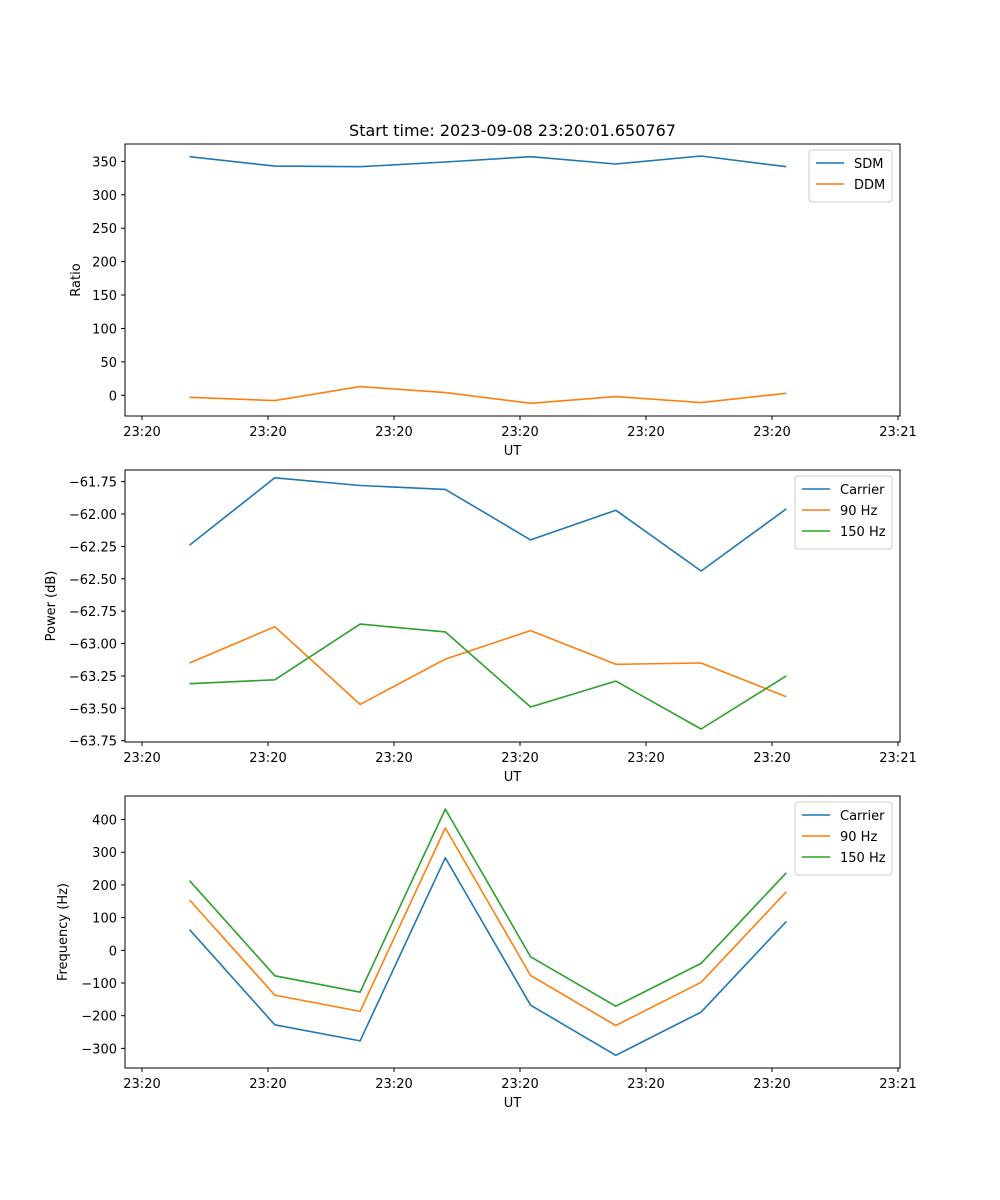  Describe the element at coordinates (93, 709) in the screenshot. I see `y-tick-label: −63.50` at that location.